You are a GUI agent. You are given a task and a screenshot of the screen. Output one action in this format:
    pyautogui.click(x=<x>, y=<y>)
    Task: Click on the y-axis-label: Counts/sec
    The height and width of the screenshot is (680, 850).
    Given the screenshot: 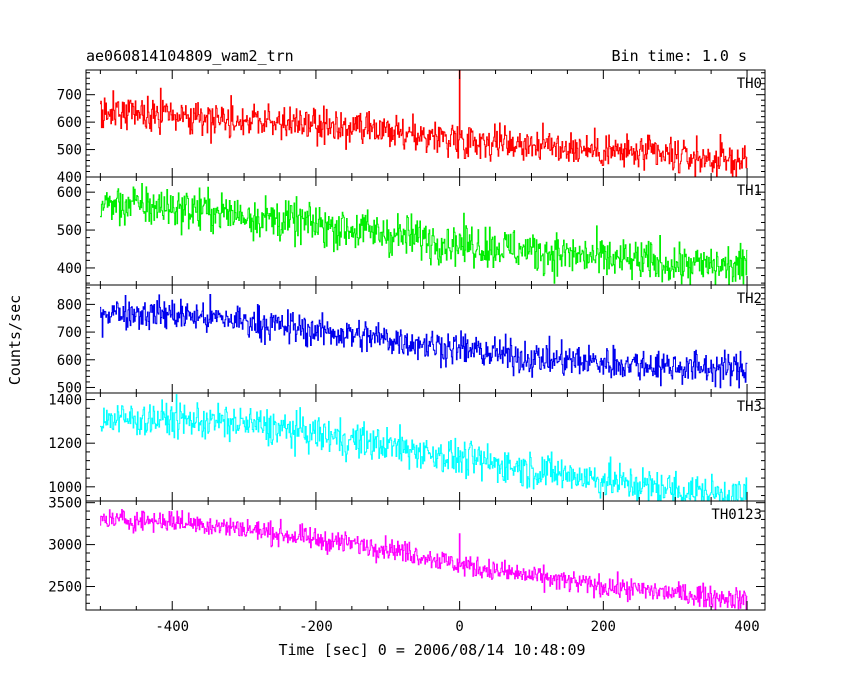 What is the action you would take?
    pyautogui.click(x=15, y=340)
    